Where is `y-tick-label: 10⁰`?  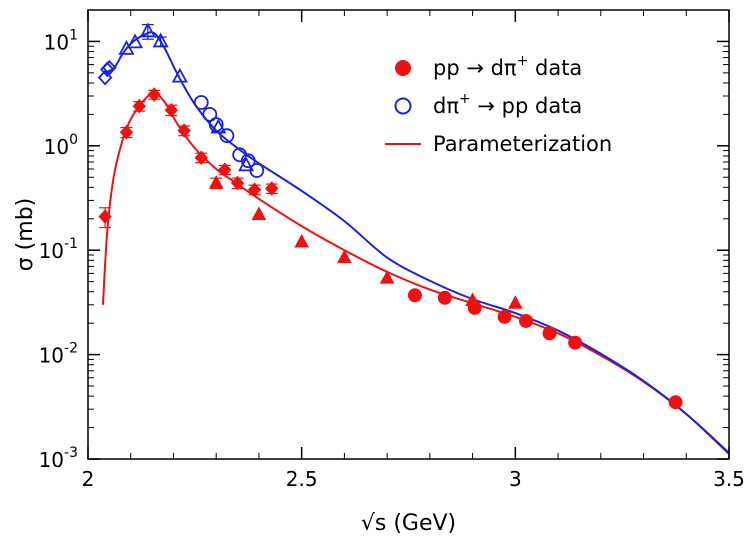 y-tick-label: 10⁰ is located at coordinates (61, 145).